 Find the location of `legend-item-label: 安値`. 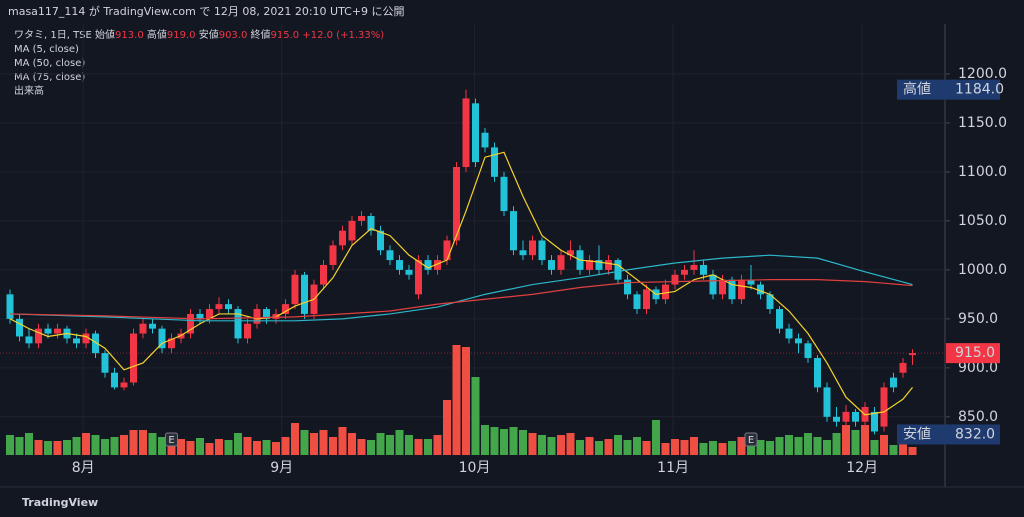

legend-item-label: 安値 is located at coordinates (209, 34).